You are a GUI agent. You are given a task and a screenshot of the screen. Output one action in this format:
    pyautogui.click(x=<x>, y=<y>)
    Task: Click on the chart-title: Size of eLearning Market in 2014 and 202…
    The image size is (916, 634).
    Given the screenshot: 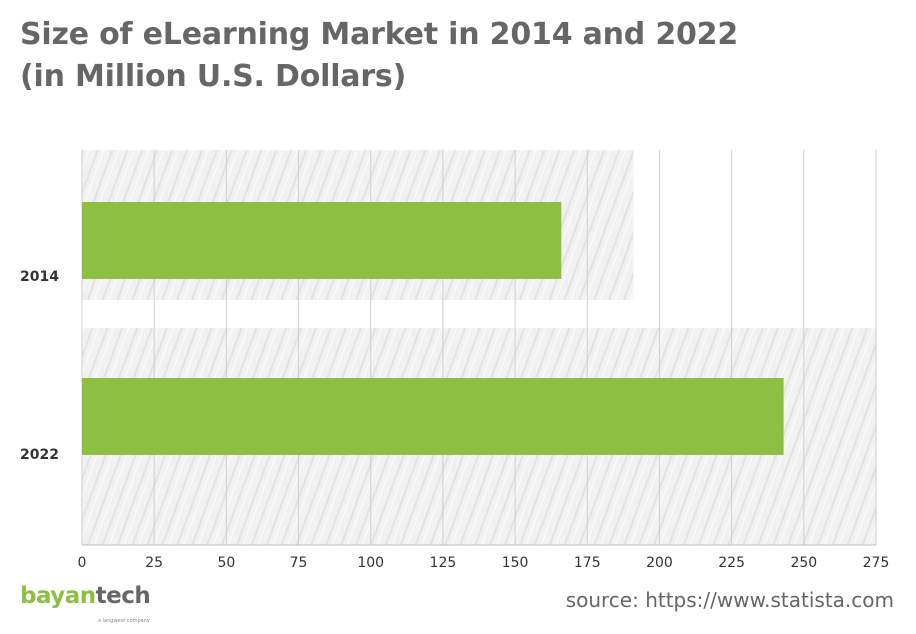 What is the action you would take?
    pyautogui.click(x=379, y=56)
    